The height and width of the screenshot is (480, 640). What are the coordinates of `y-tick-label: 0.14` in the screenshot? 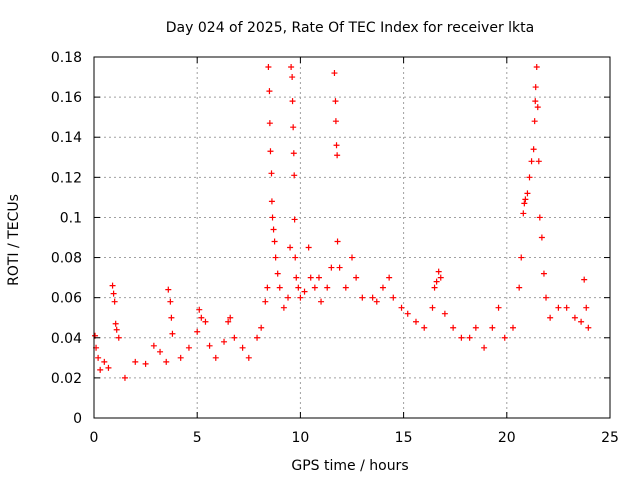 It's located at (66, 138).